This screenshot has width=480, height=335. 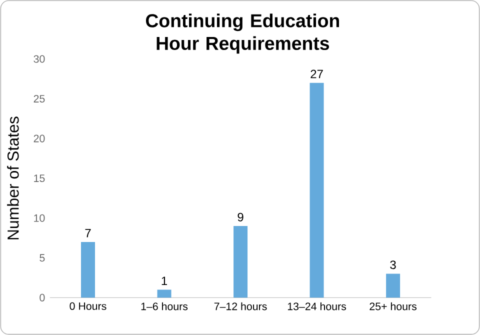 I want to click on y-tick-label: 20, so click(x=39, y=138).